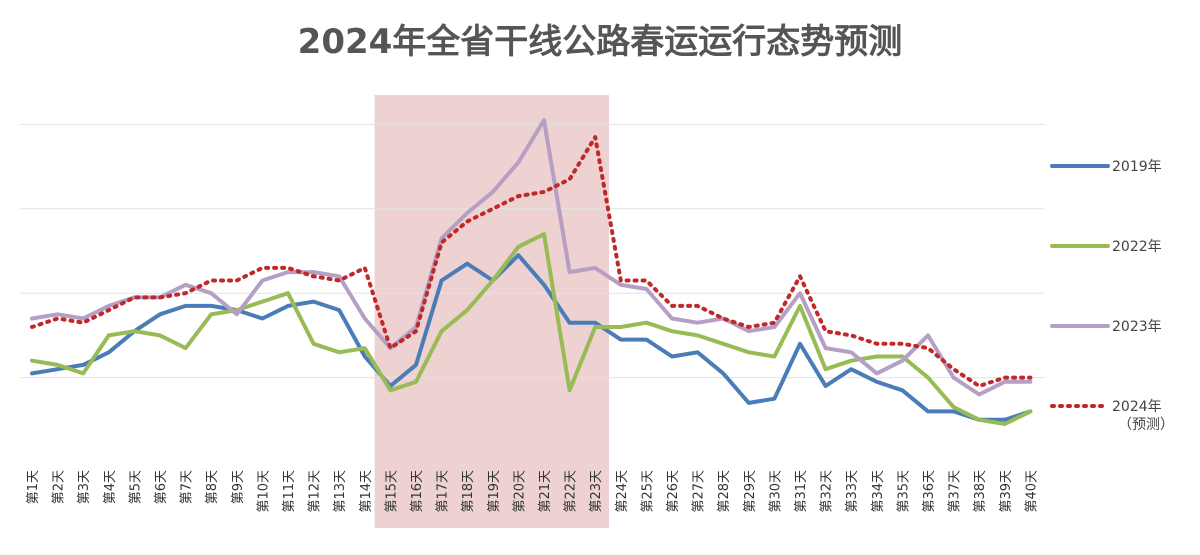 This screenshot has height=555, width=1200. What do you see at coordinates (980, 491) in the screenshot?
I see `x-tick-label: 第38天` at bounding box center [980, 491].